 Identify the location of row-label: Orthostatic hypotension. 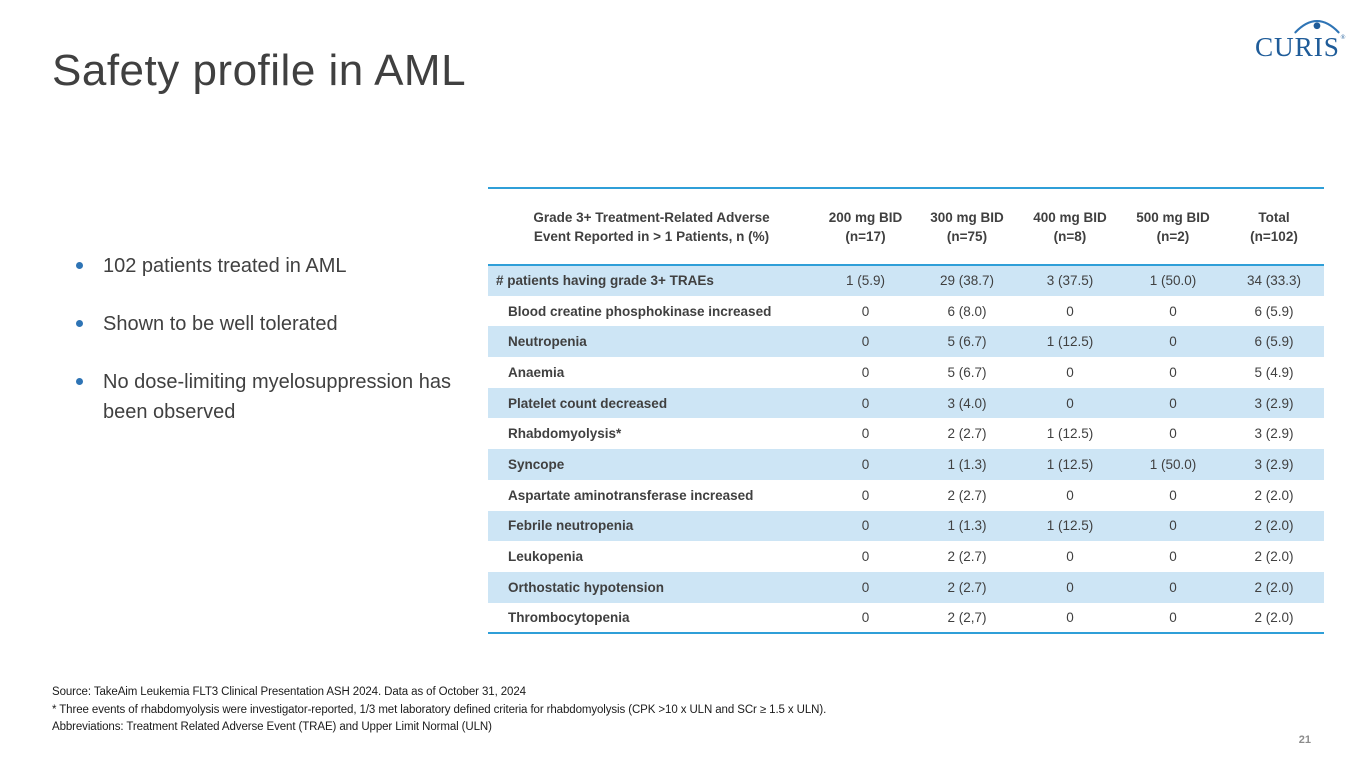
(651, 587).